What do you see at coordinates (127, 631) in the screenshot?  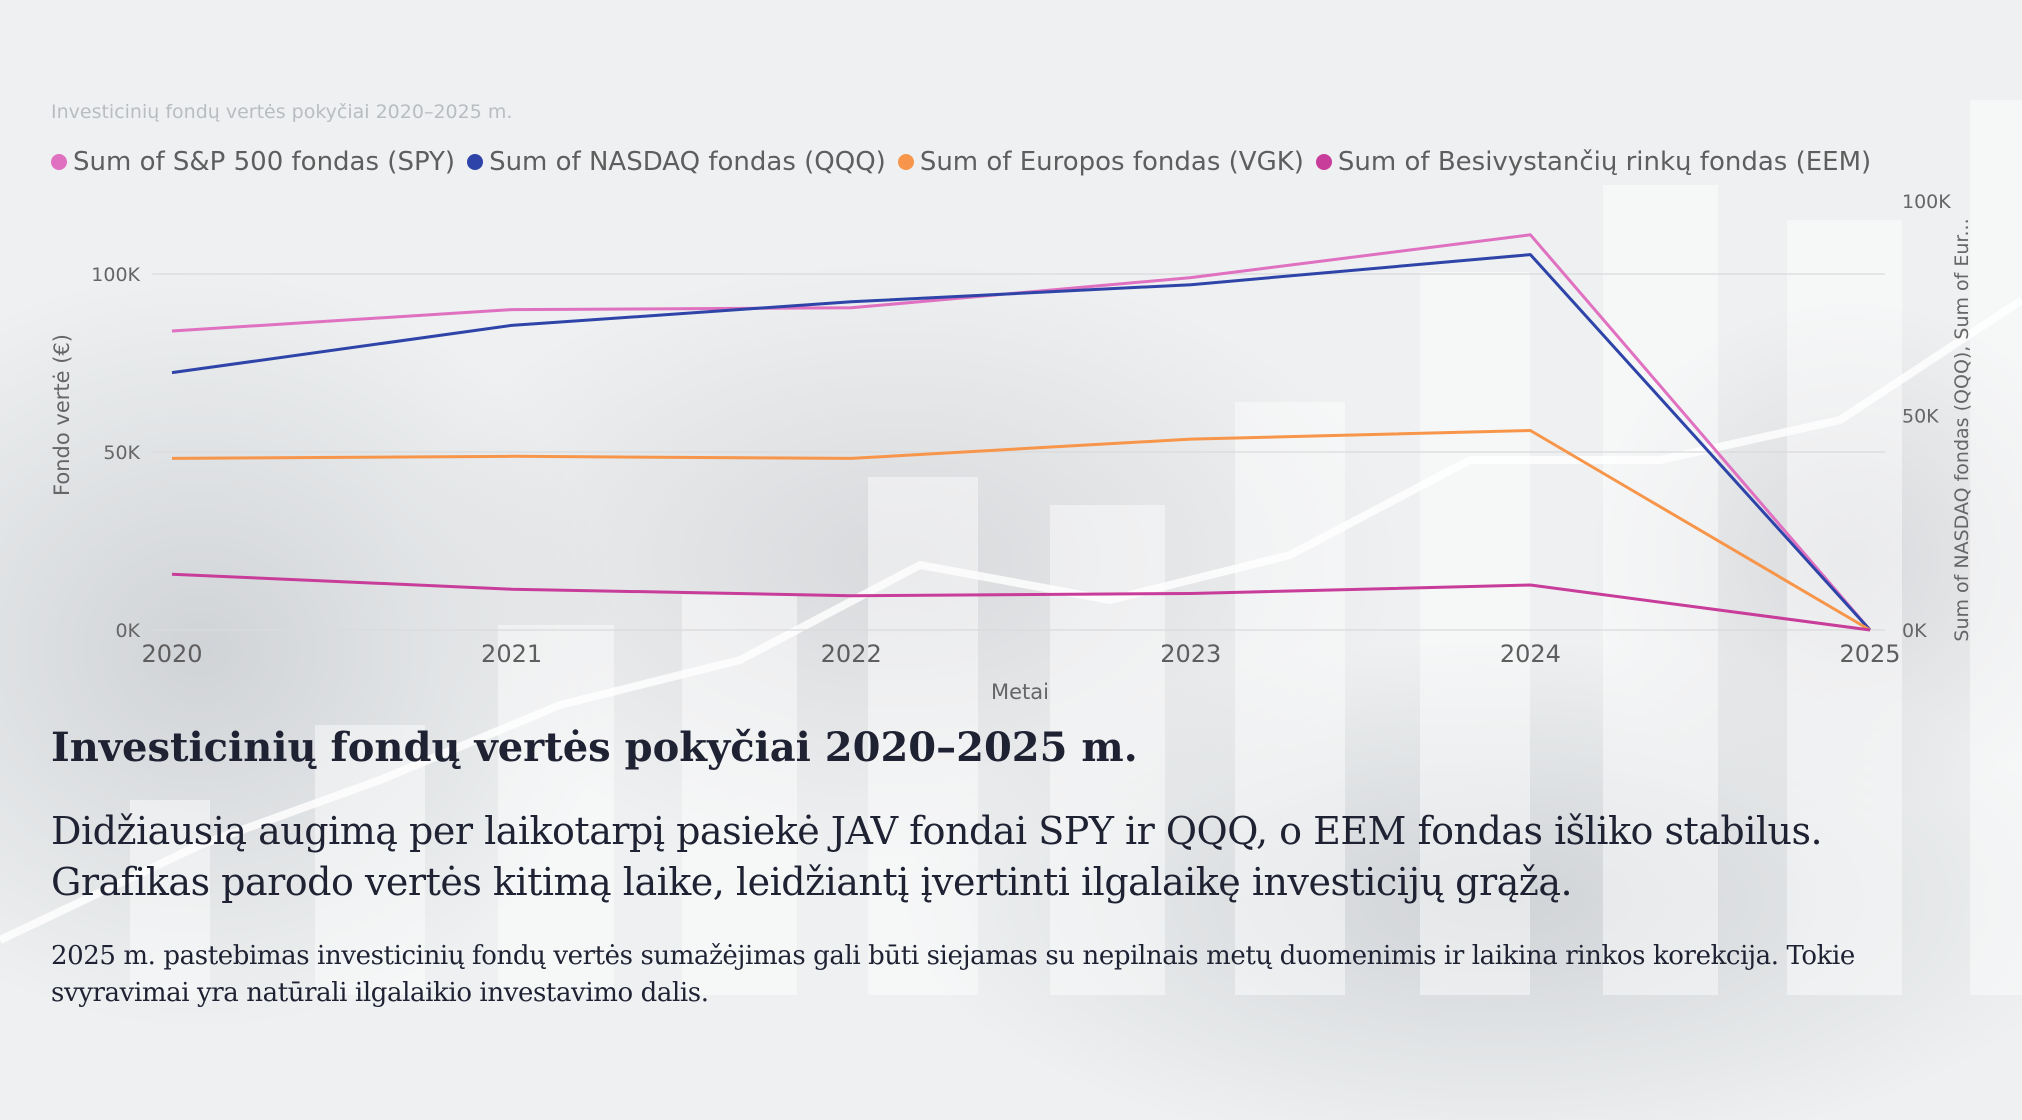 I see `y-tick-label: 0K` at bounding box center [127, 631].